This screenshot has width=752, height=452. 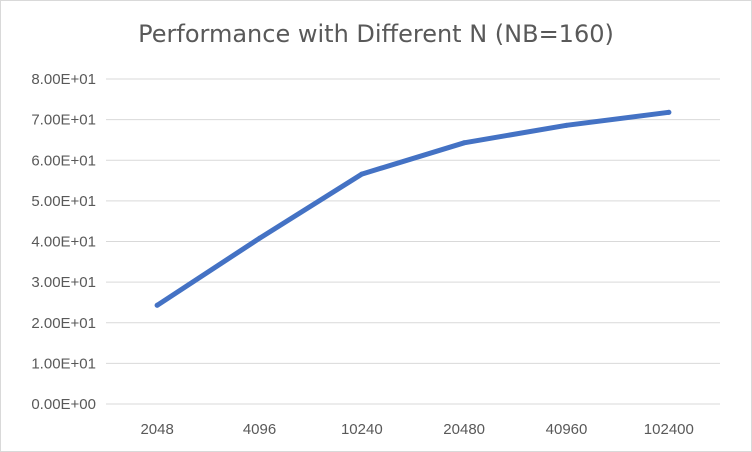 I want to click on x-tick-label: 10240, so click(x=362, y=429).